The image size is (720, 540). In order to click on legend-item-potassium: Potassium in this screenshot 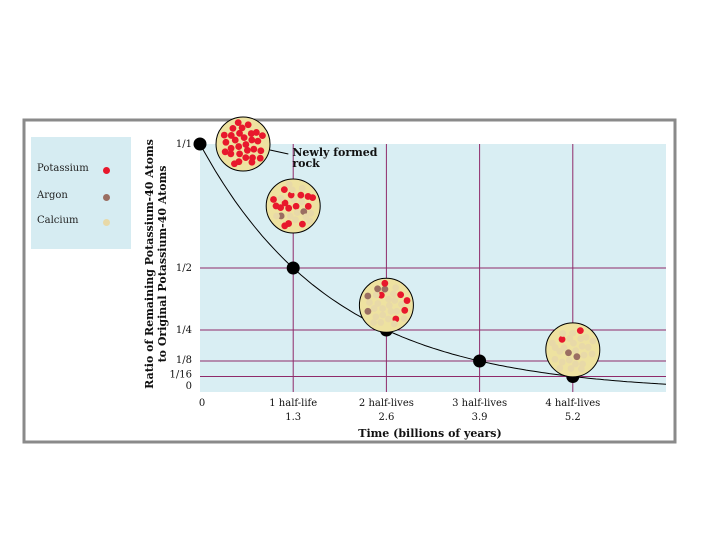, I will do `click(63, 168)`.